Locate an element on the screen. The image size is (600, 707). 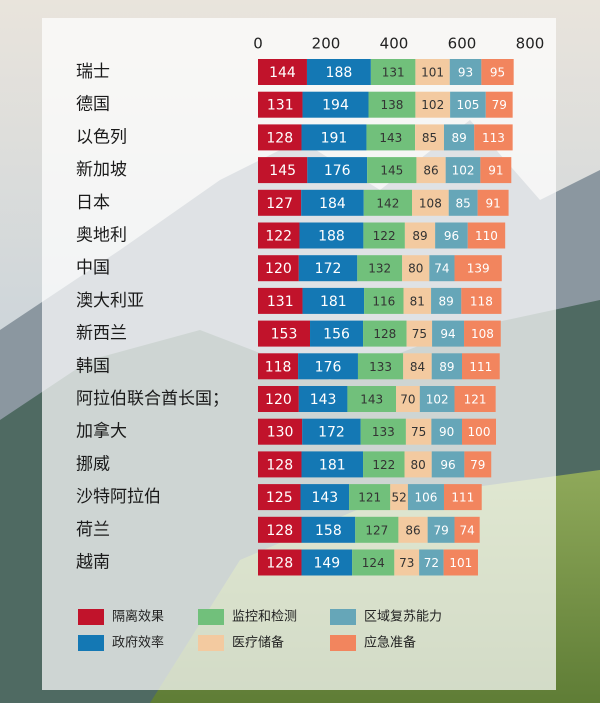
category-label: 阿拉伯联合酋长国； is located at coordinates (152, 399).